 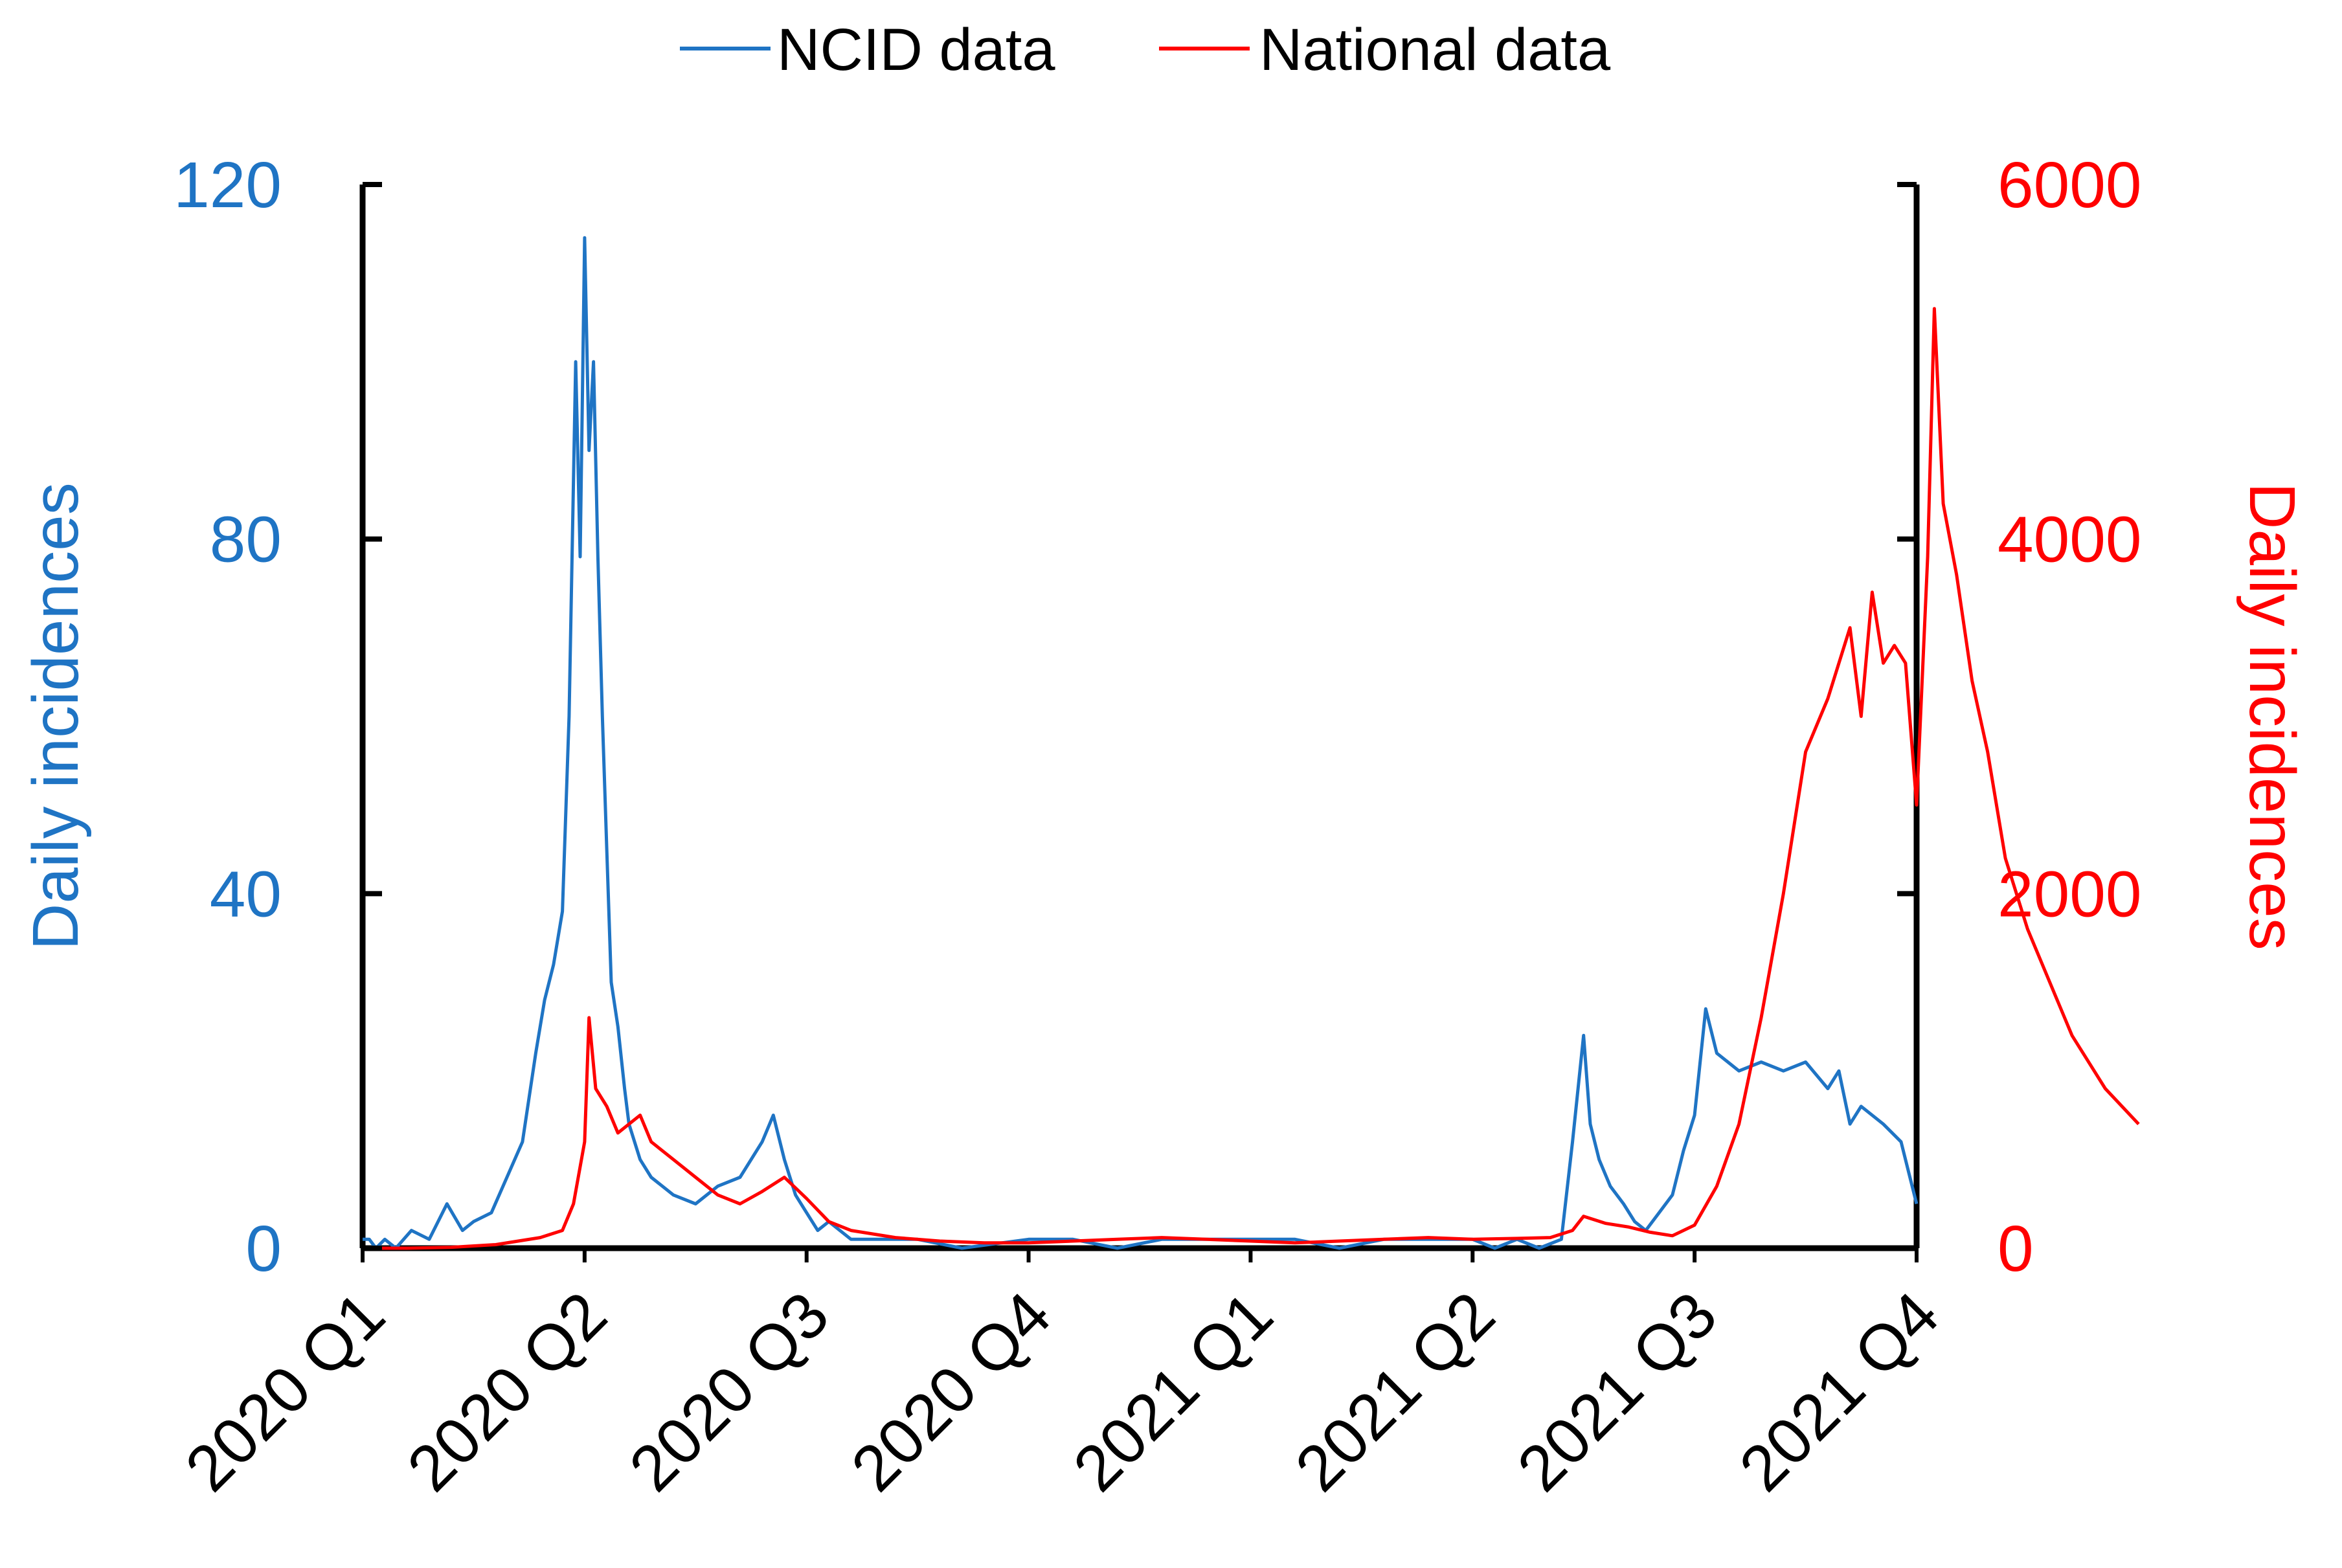 I want to click on x-tick-label: 2020 Q3, so click(x=729, y=1391).